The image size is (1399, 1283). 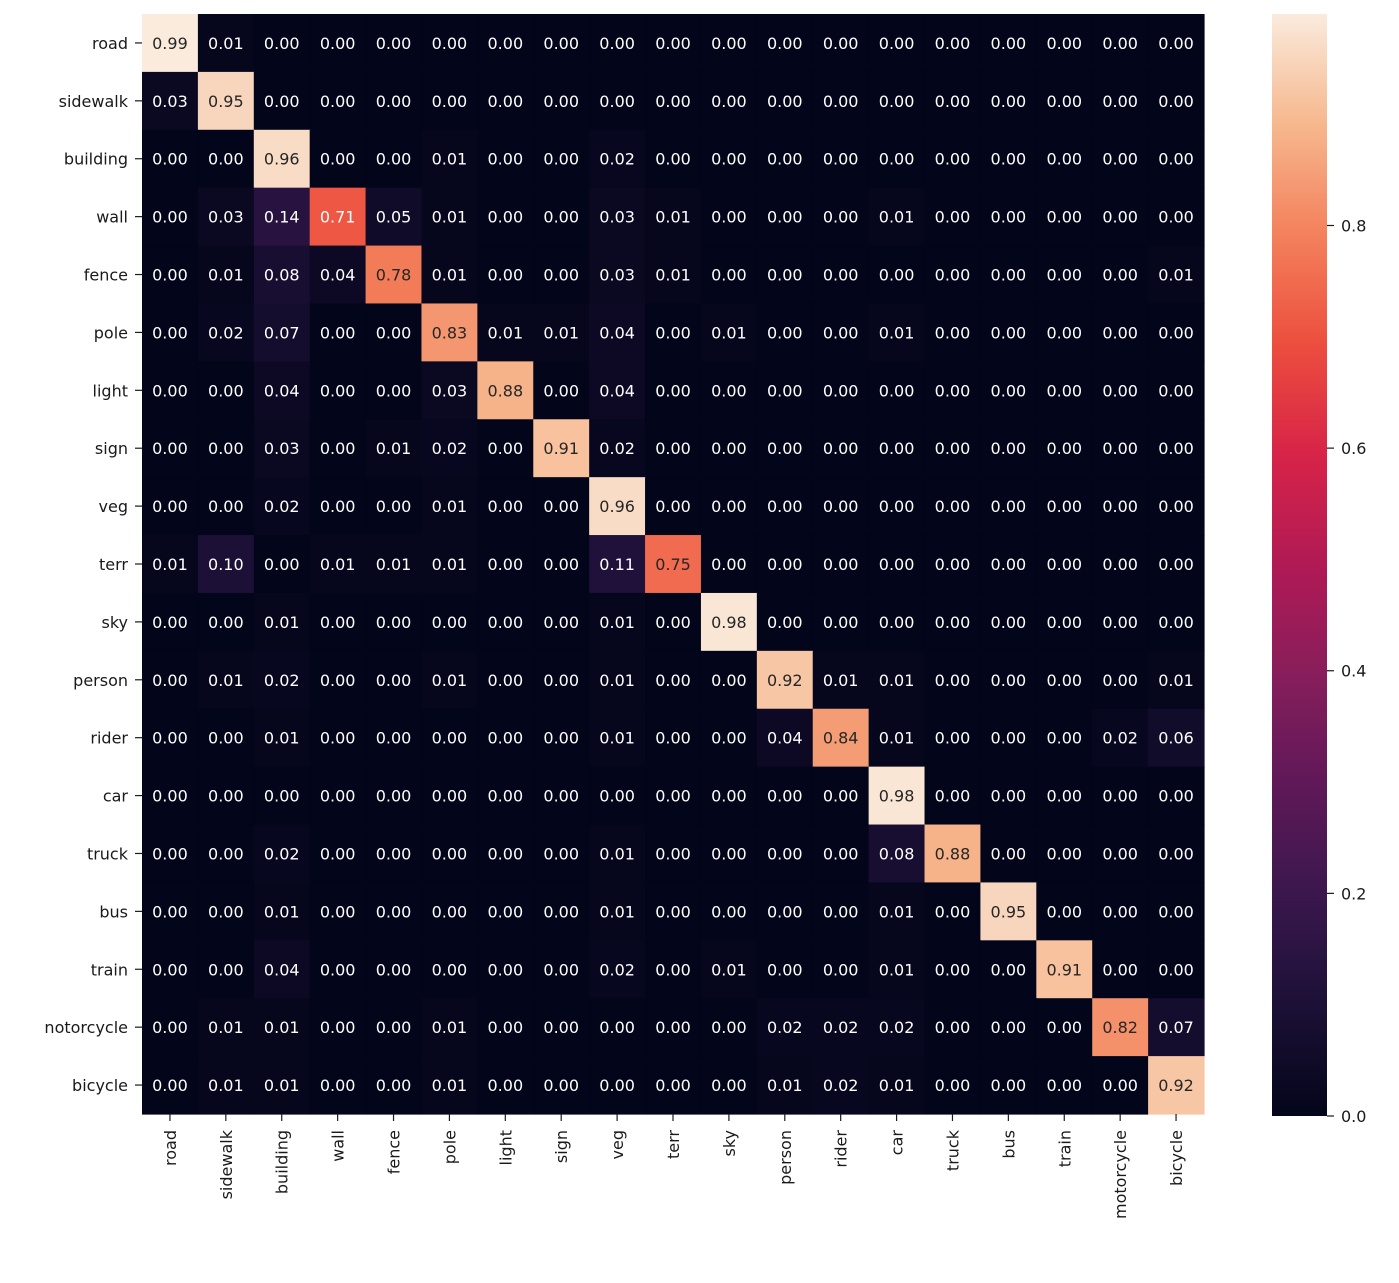 What do you see at coordinates (1299, 565) in the screenshot?
I see `colorbar-gradient` at bounding box center [1299, 565].